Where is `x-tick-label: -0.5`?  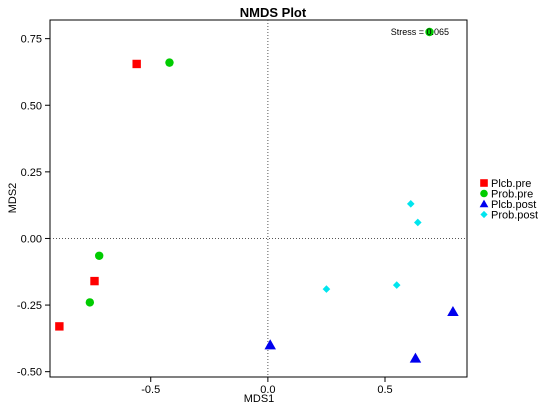 x-tick-label: -0.5 is located at coordinates (150, 390).